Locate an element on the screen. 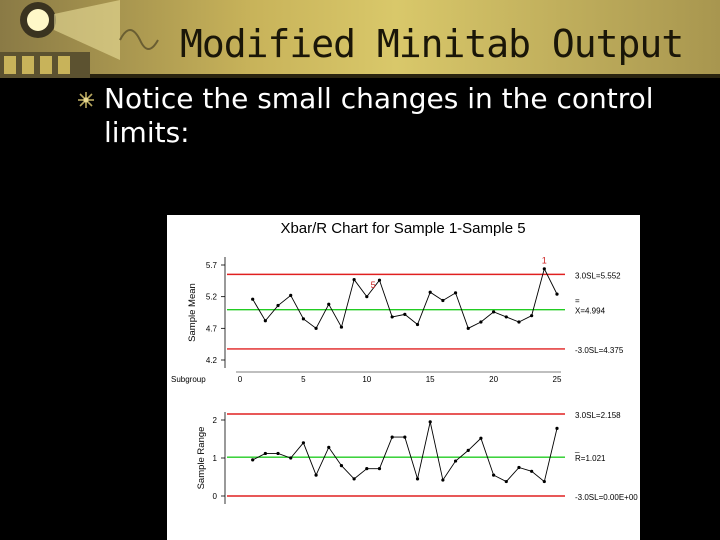 The image size is (720, 540). x-tick-label: 10 is located at coordinates (366, 379).